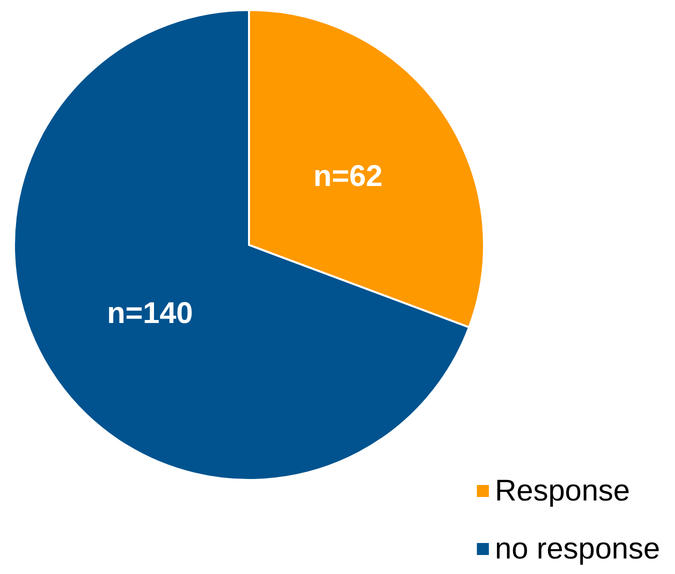 This screenshot has width=675, height=574. Describe the element at coordinates (348, 176) in the screenshot. I see `data-label: n=62` at that location.